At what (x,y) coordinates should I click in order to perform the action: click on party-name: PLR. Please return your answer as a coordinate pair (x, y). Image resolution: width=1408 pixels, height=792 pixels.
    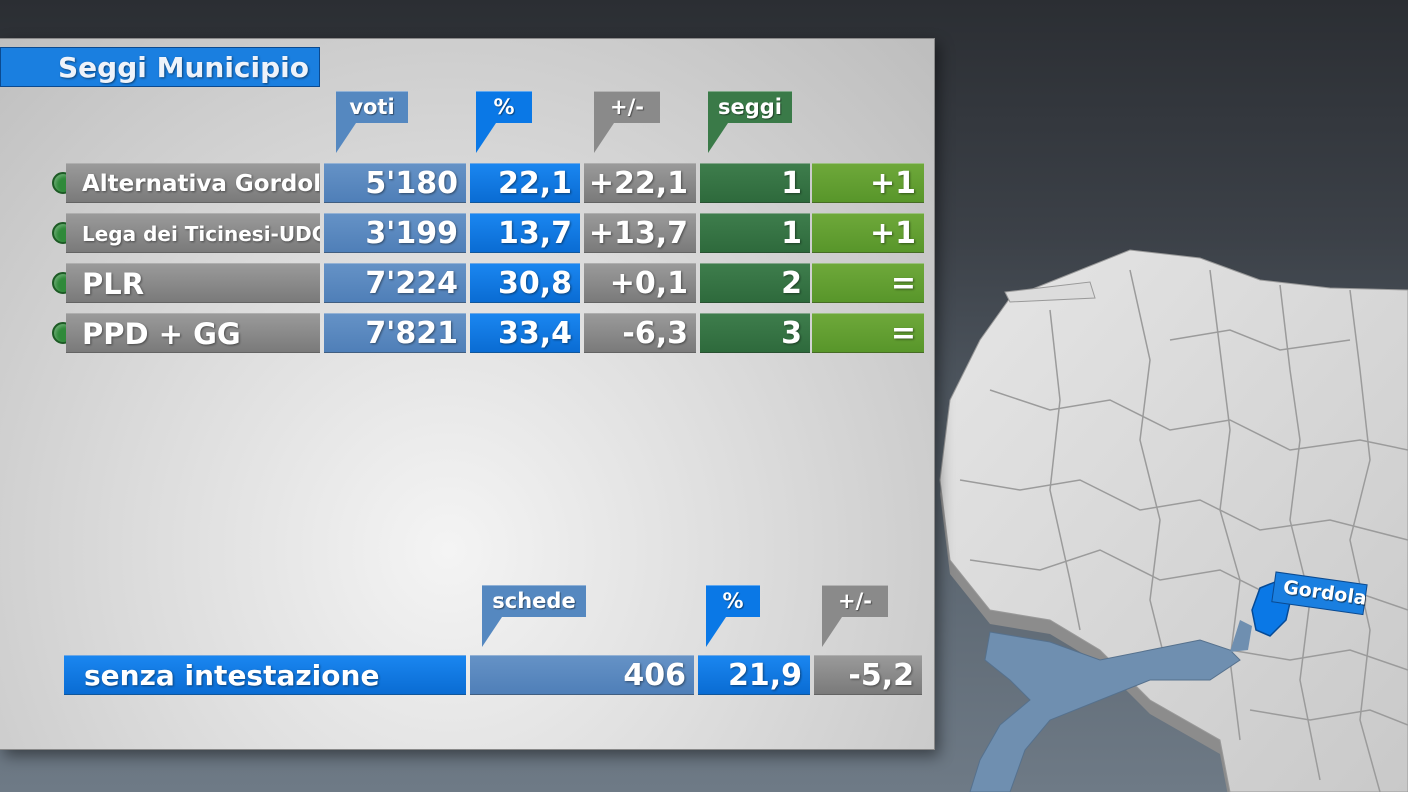
    Looking at the image, I should click on (193, 283).